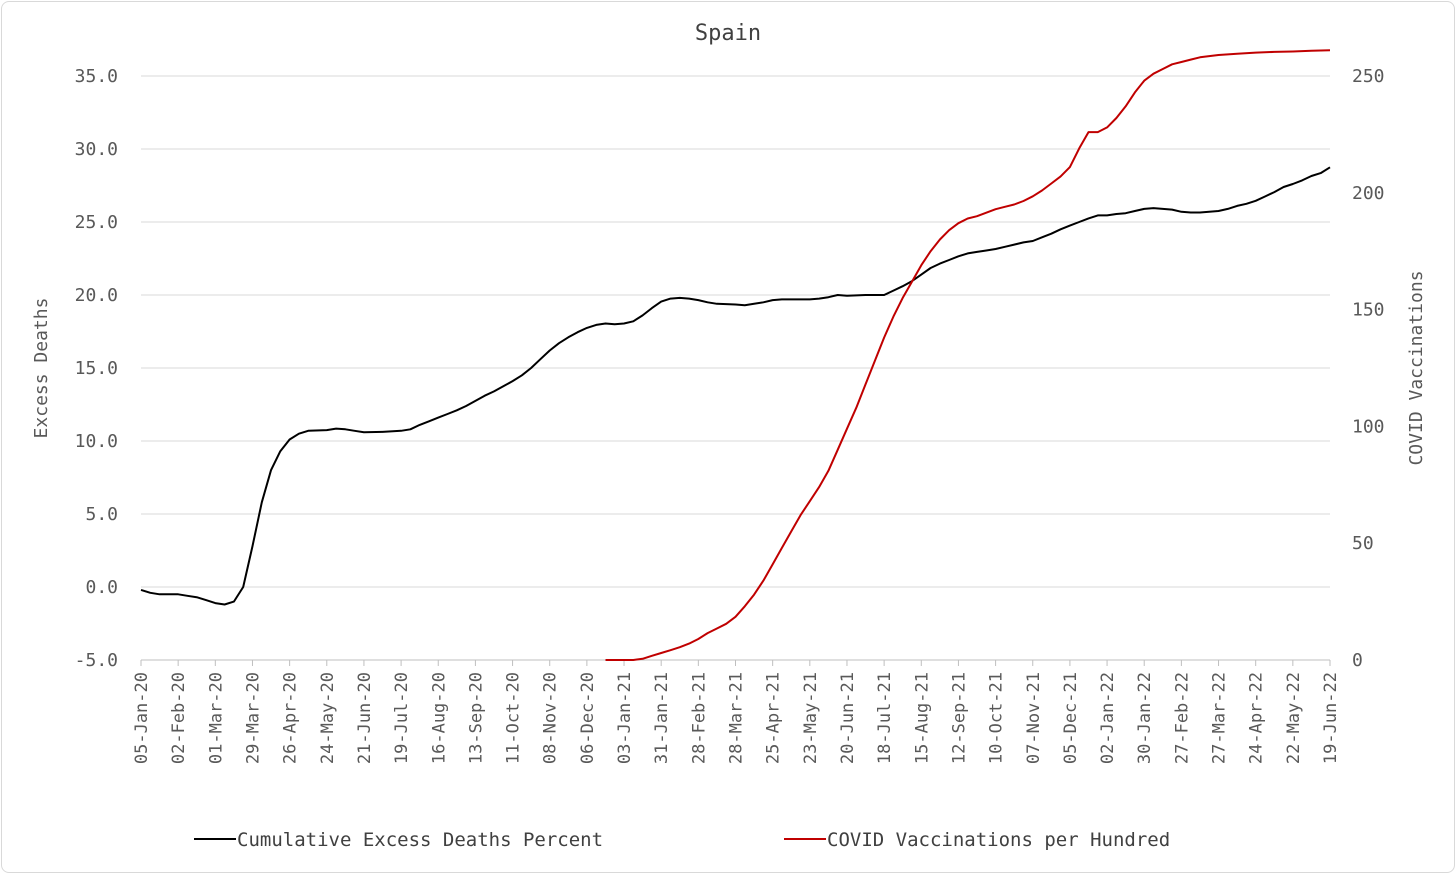  Describe the element at coordinates (959, 718) in the screenshot. I see `x-tick-label: 12-Sep-21` at that location.